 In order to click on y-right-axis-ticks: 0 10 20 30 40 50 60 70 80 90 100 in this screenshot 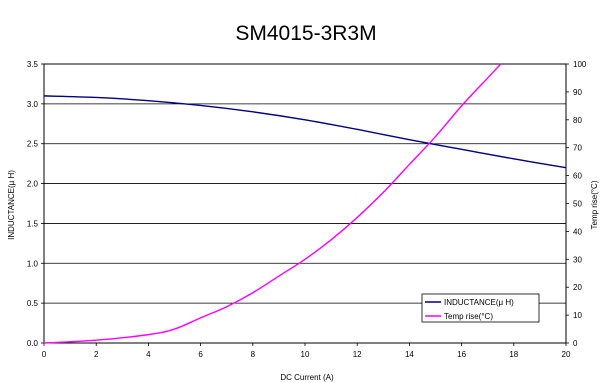, I will do `click(576, 204)`.